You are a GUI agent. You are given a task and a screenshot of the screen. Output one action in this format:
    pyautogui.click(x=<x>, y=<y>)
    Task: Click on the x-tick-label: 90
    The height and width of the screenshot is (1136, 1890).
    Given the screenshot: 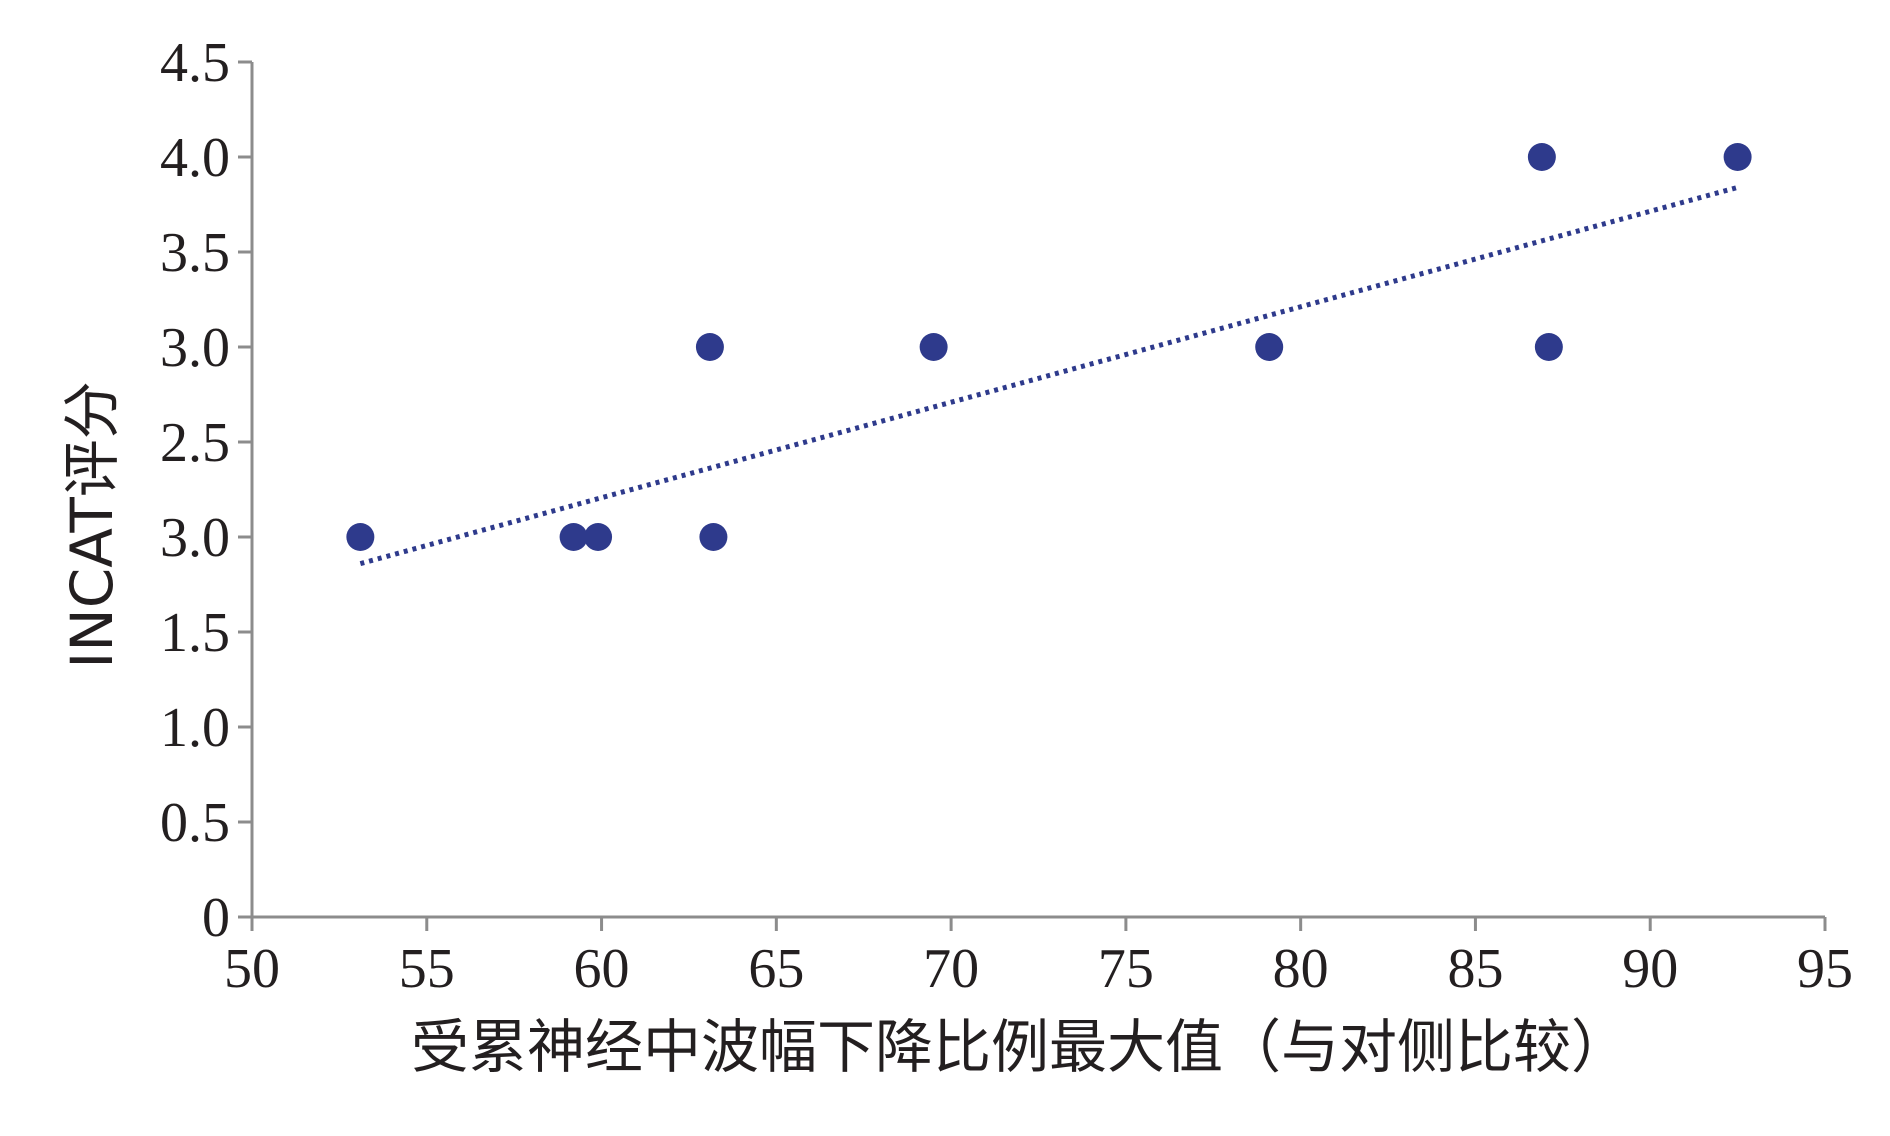 What is the action you would take?
    pyautogui.click(x=1650, y=969)
    